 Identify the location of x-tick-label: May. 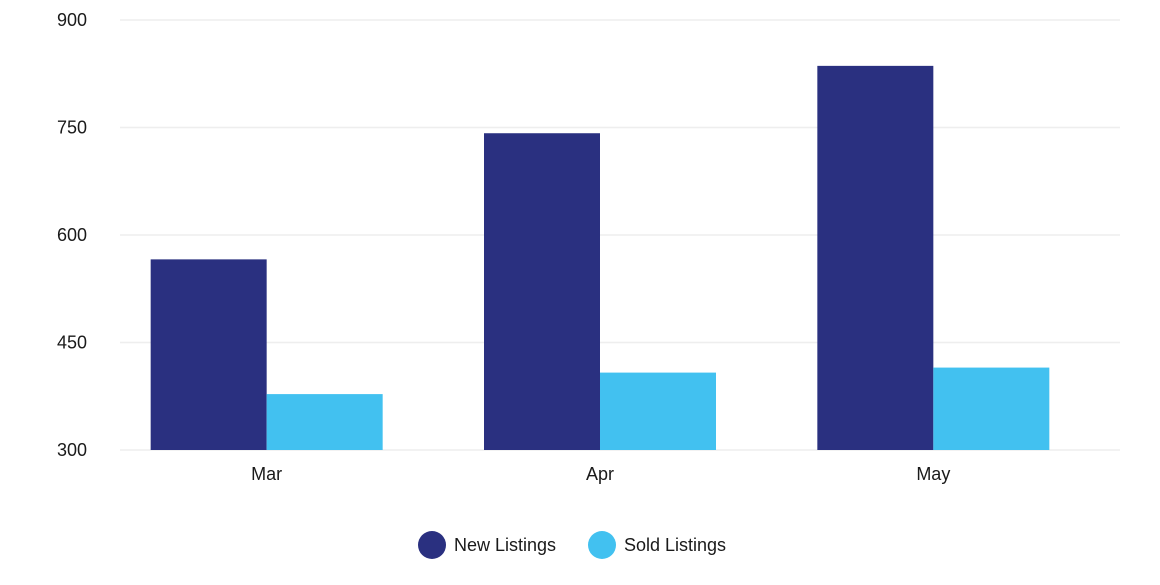
(933, 474).